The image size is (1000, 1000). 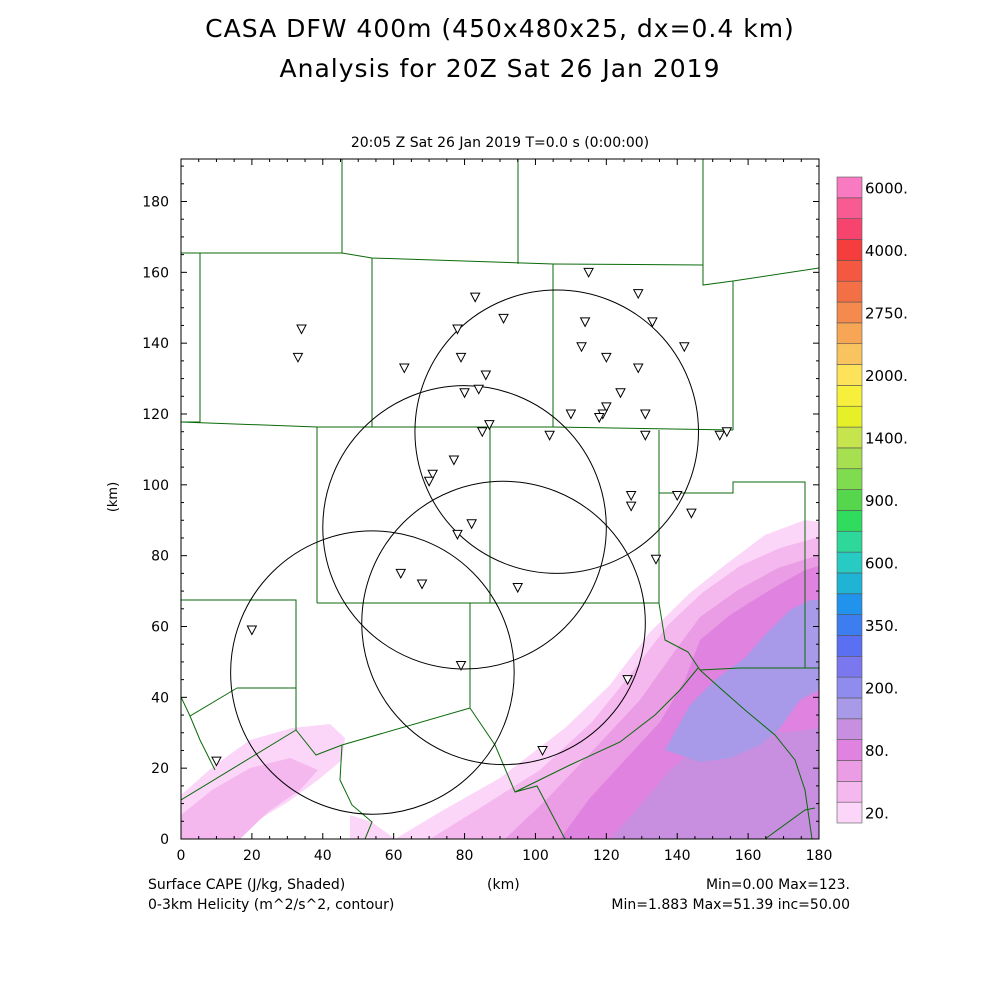 I want to click on y-tick-label: 60, so click(x=160, y=628).